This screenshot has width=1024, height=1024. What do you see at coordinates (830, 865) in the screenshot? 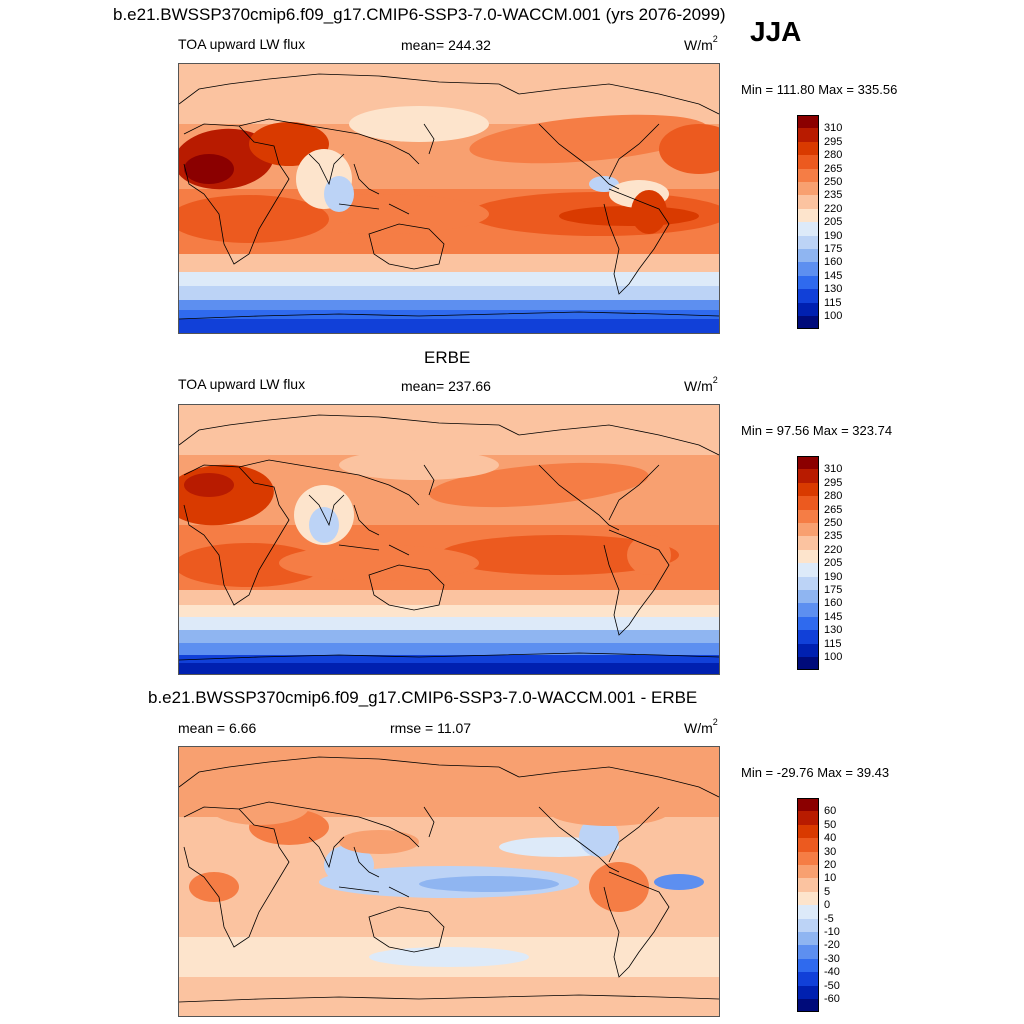
I see `colorbar-tick-label: 20` at bounding box center [830, 865].